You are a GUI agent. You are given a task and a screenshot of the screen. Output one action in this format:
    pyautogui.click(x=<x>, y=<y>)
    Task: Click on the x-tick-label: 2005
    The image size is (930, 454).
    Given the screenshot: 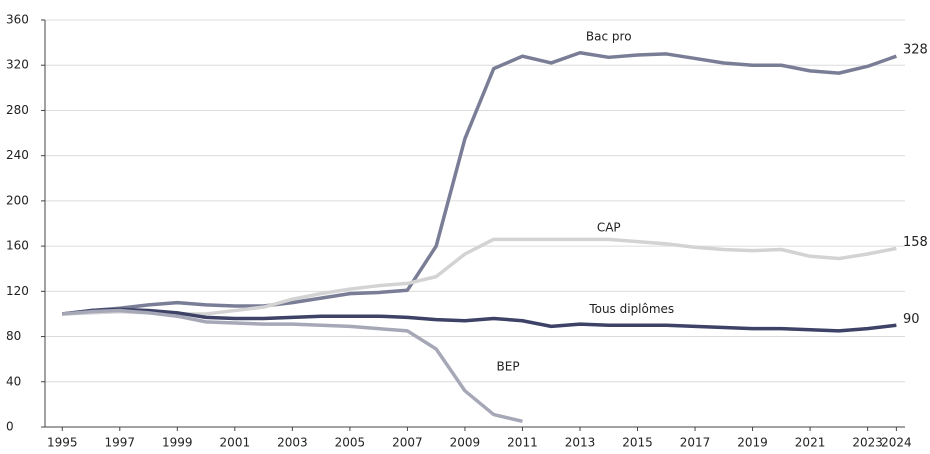 What is the action you would take?
    pyautogui.click(x=350, y=443)
    